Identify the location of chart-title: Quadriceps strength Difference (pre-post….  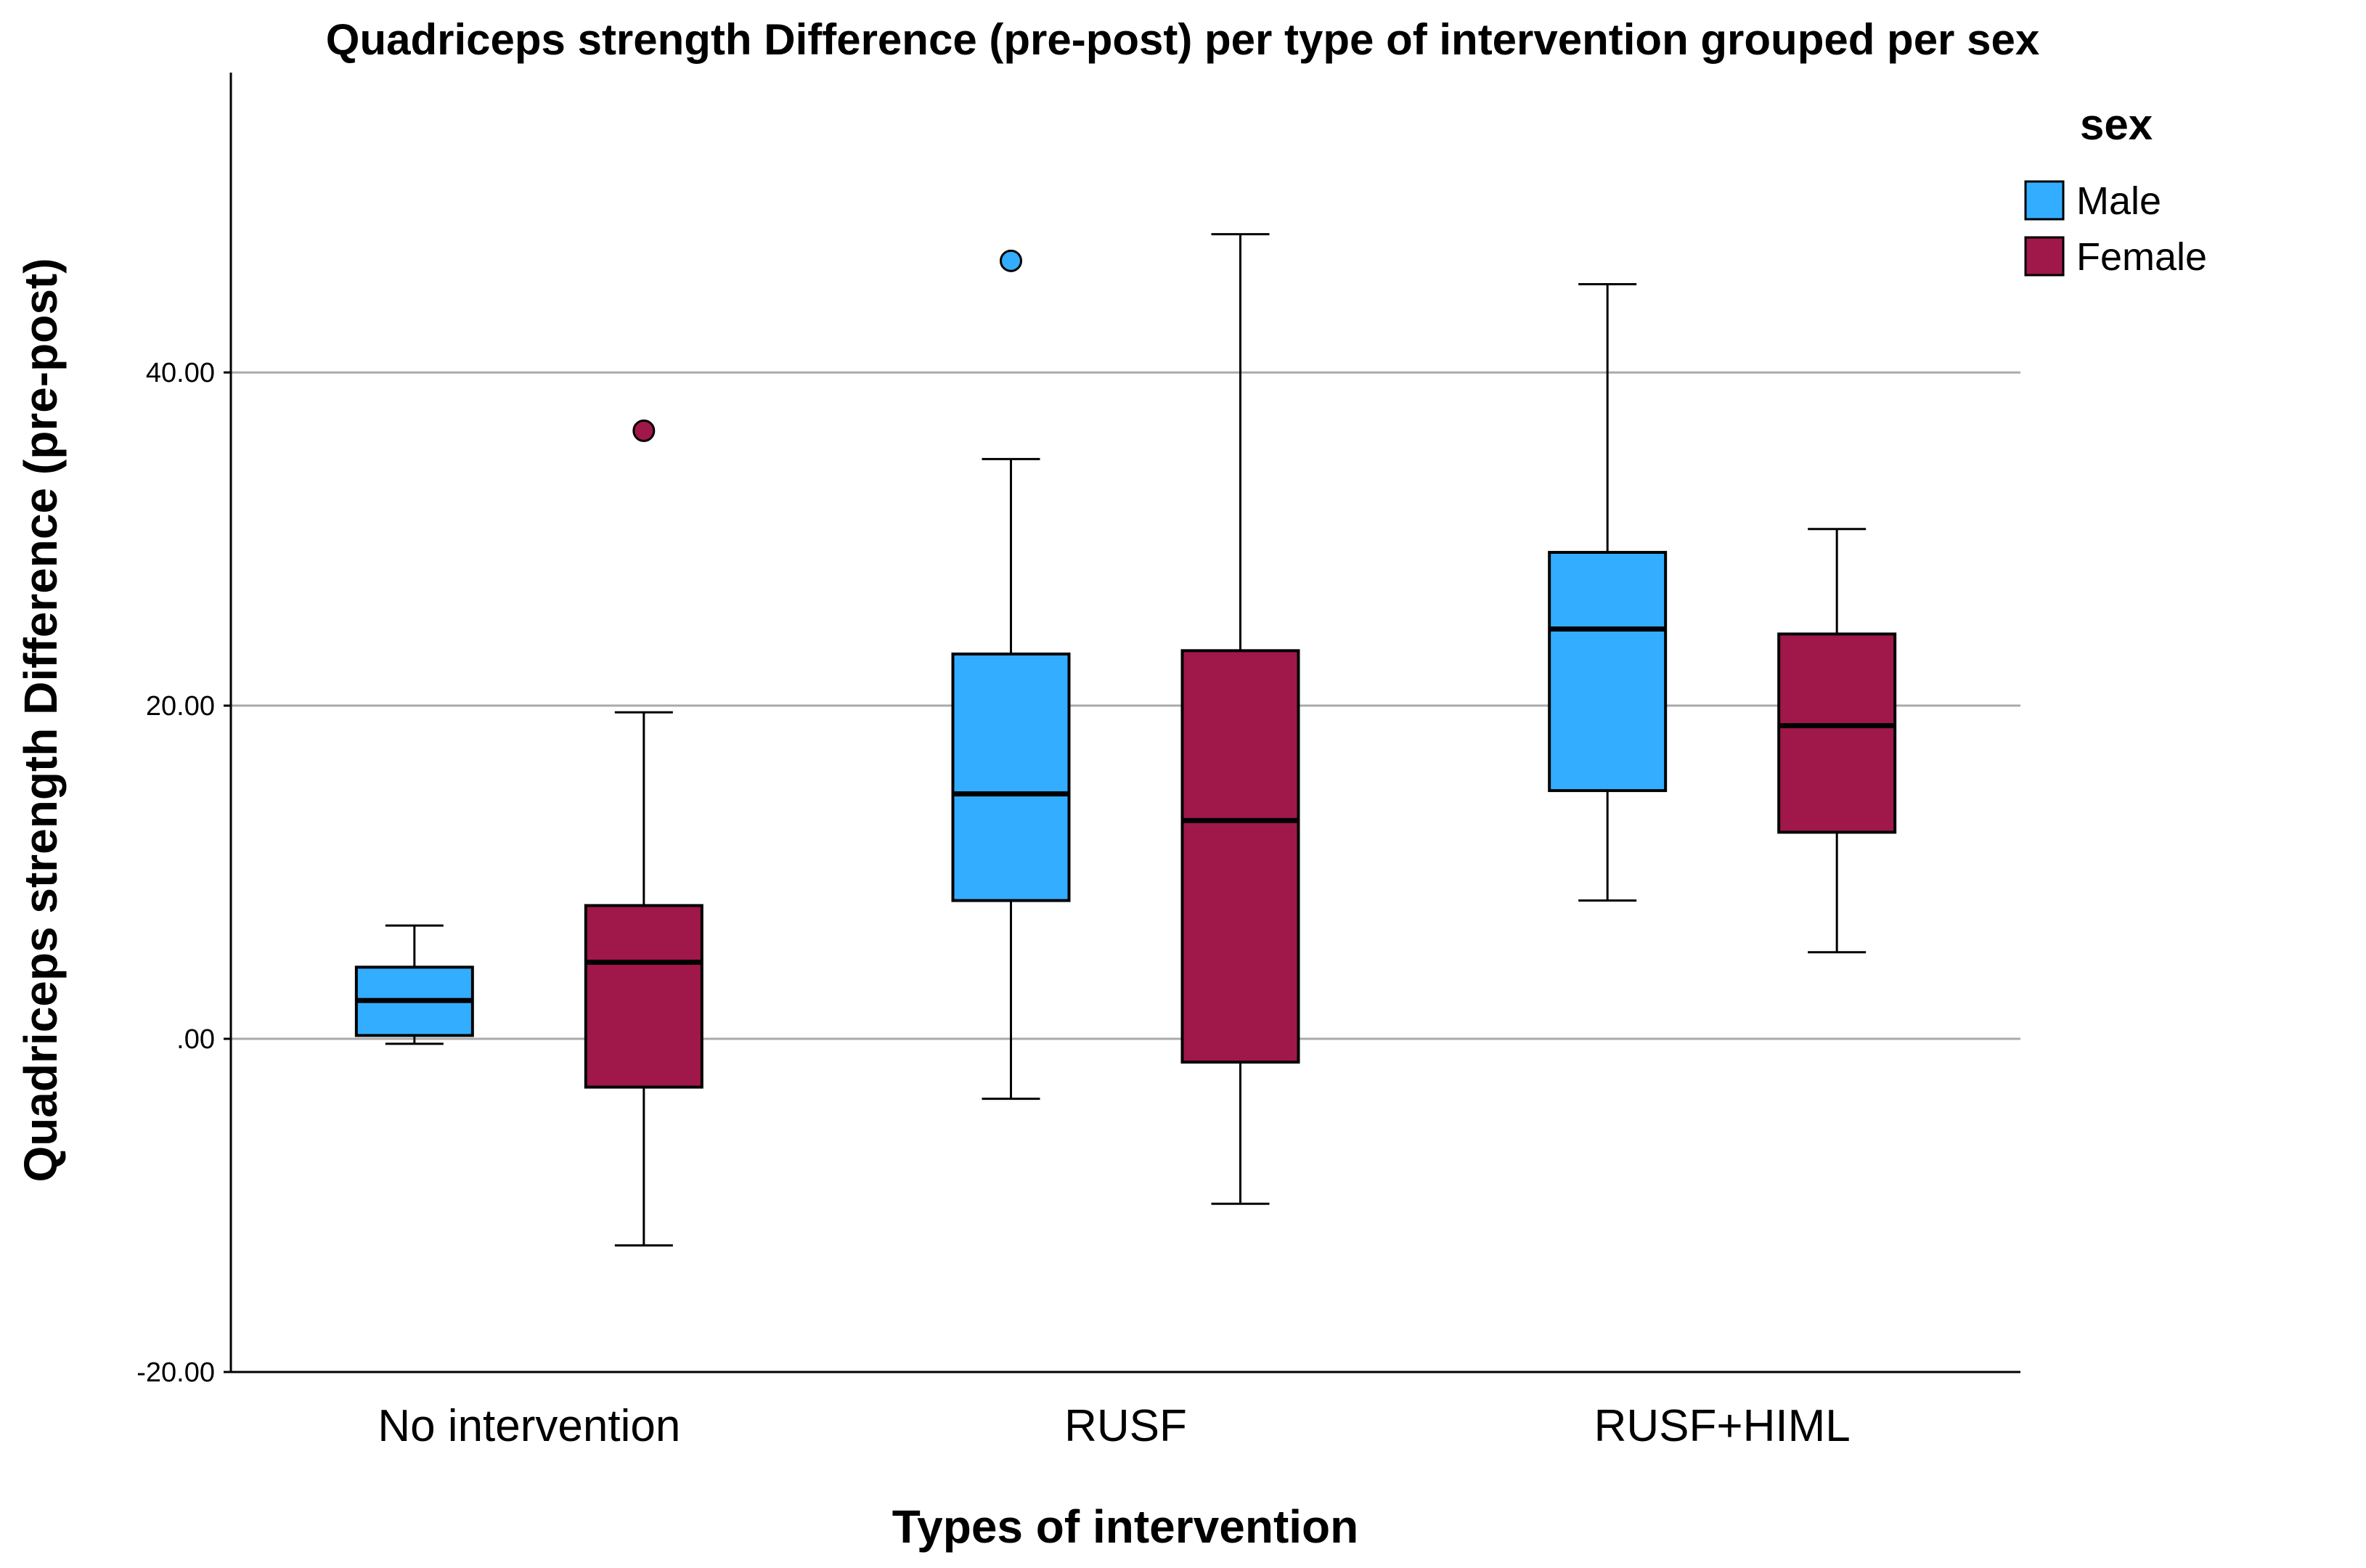
(1182, 40).